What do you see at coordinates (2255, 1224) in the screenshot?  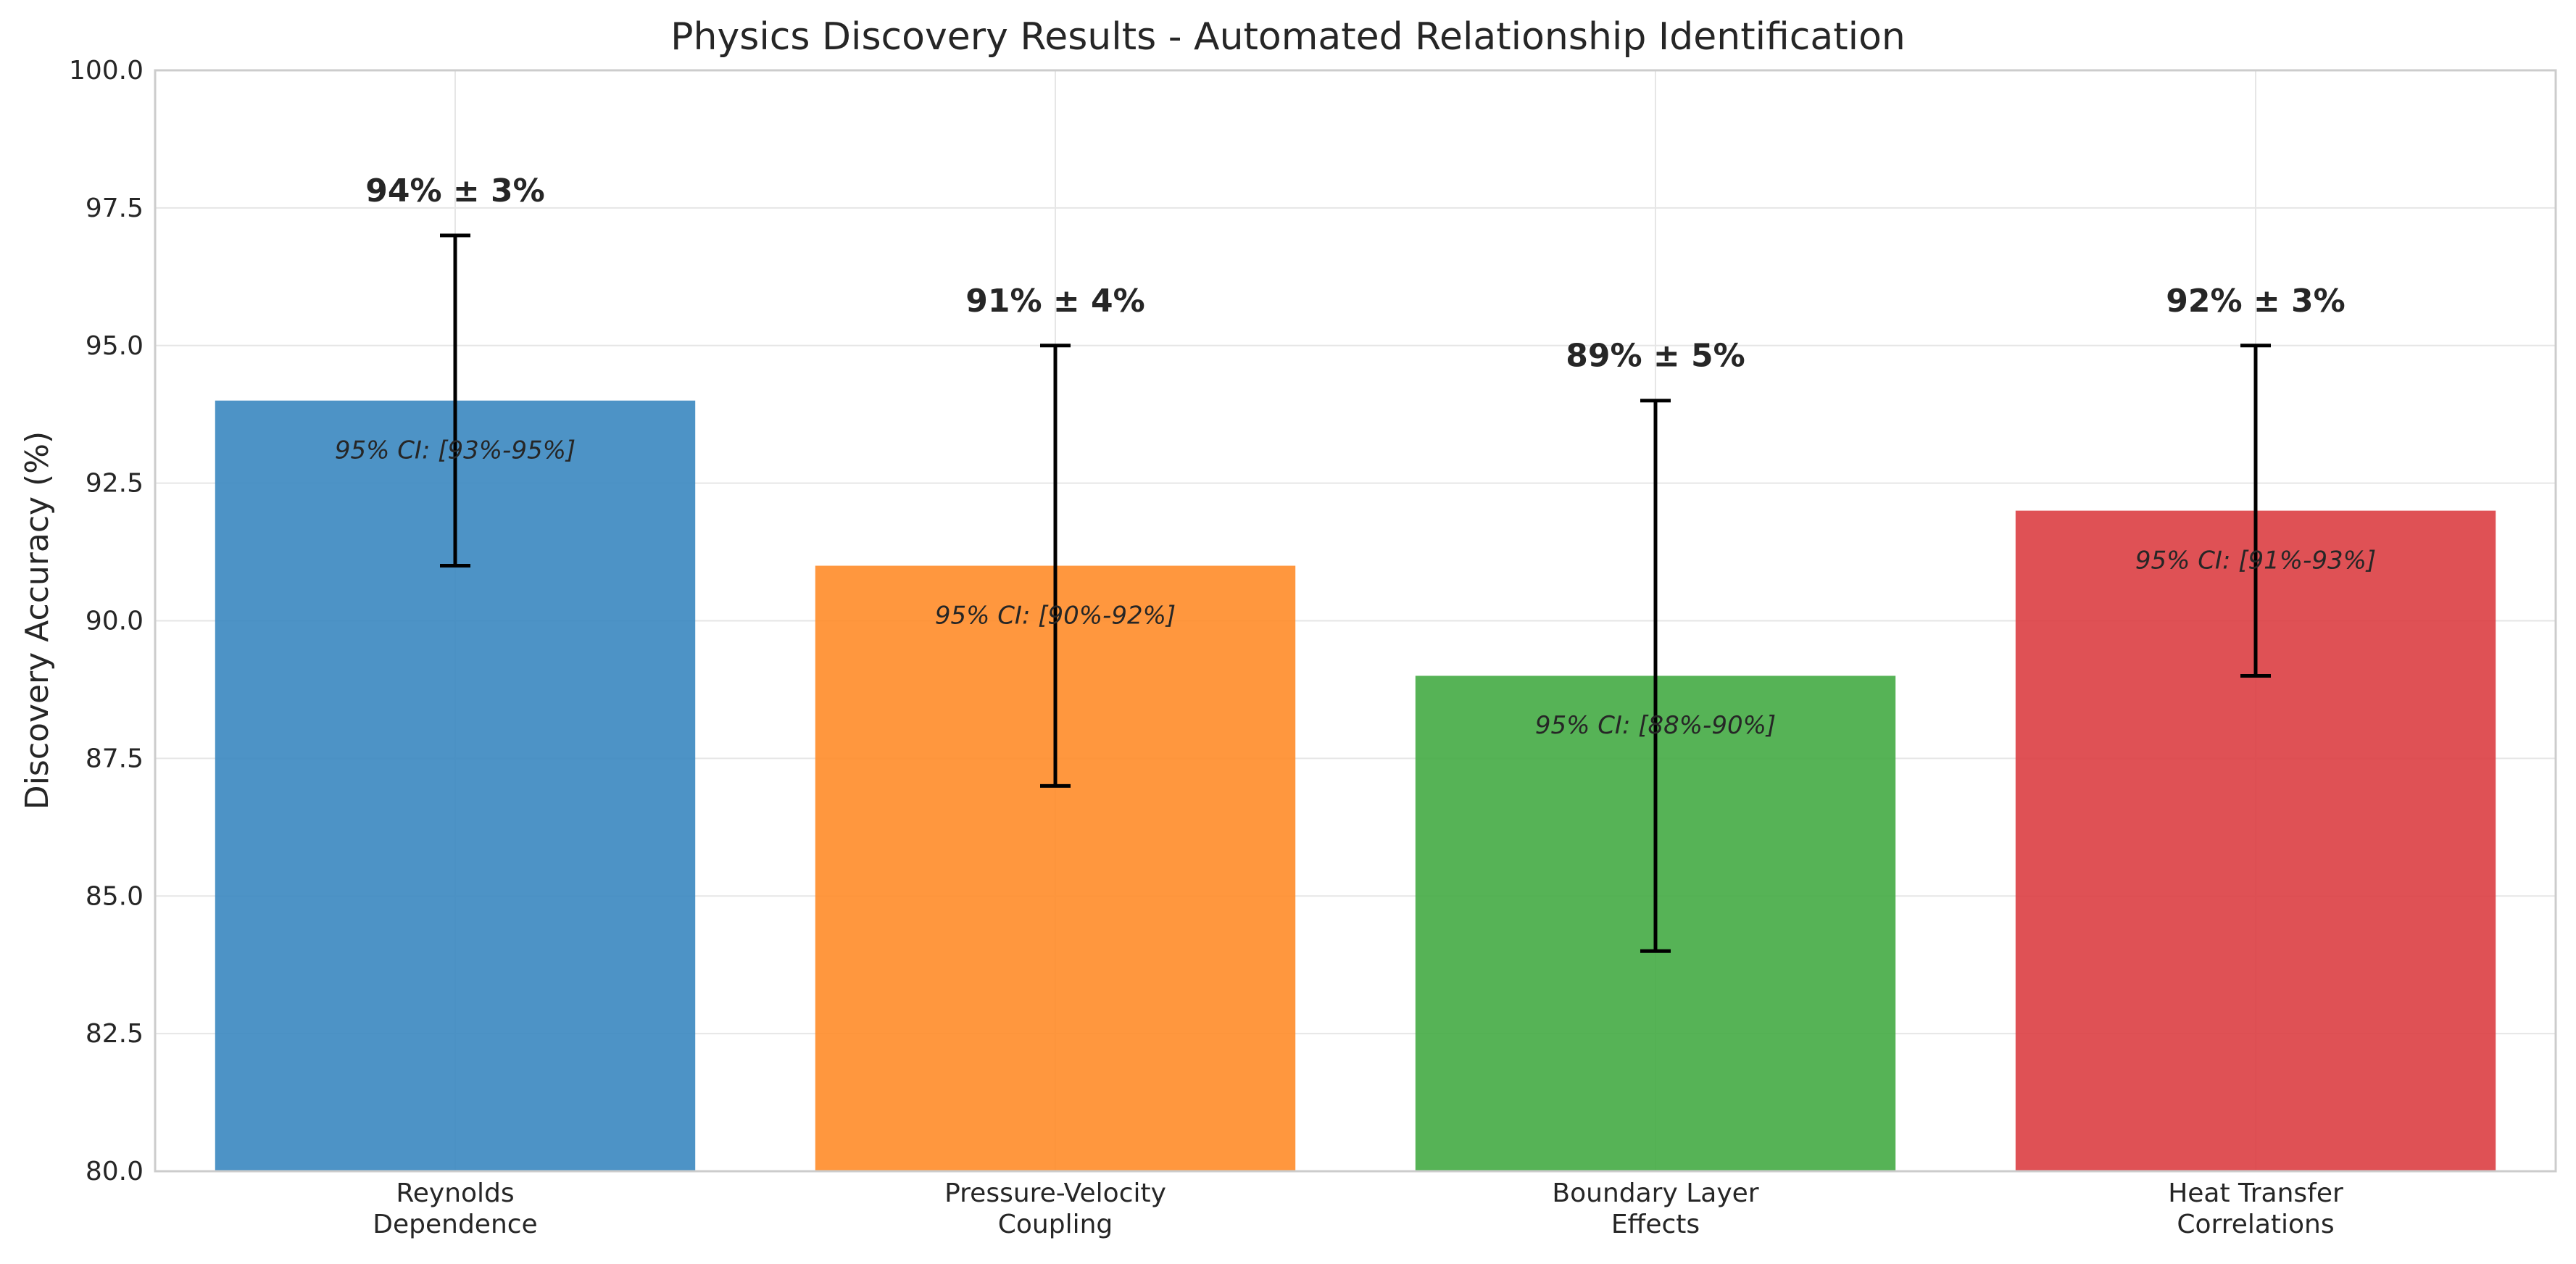 I see `x-tick-label-3-line-1: Correlations` at bounding box center [2255, 1224].